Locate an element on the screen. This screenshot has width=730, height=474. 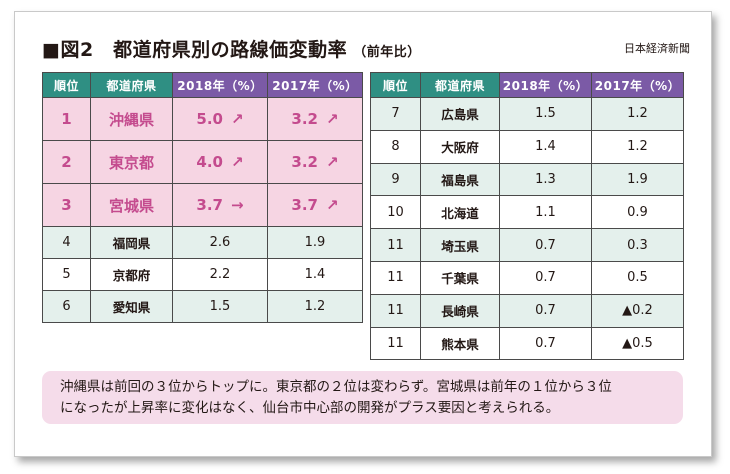
prefecture-cell-value: 埼玉県 is located at coordinates (460, 246).